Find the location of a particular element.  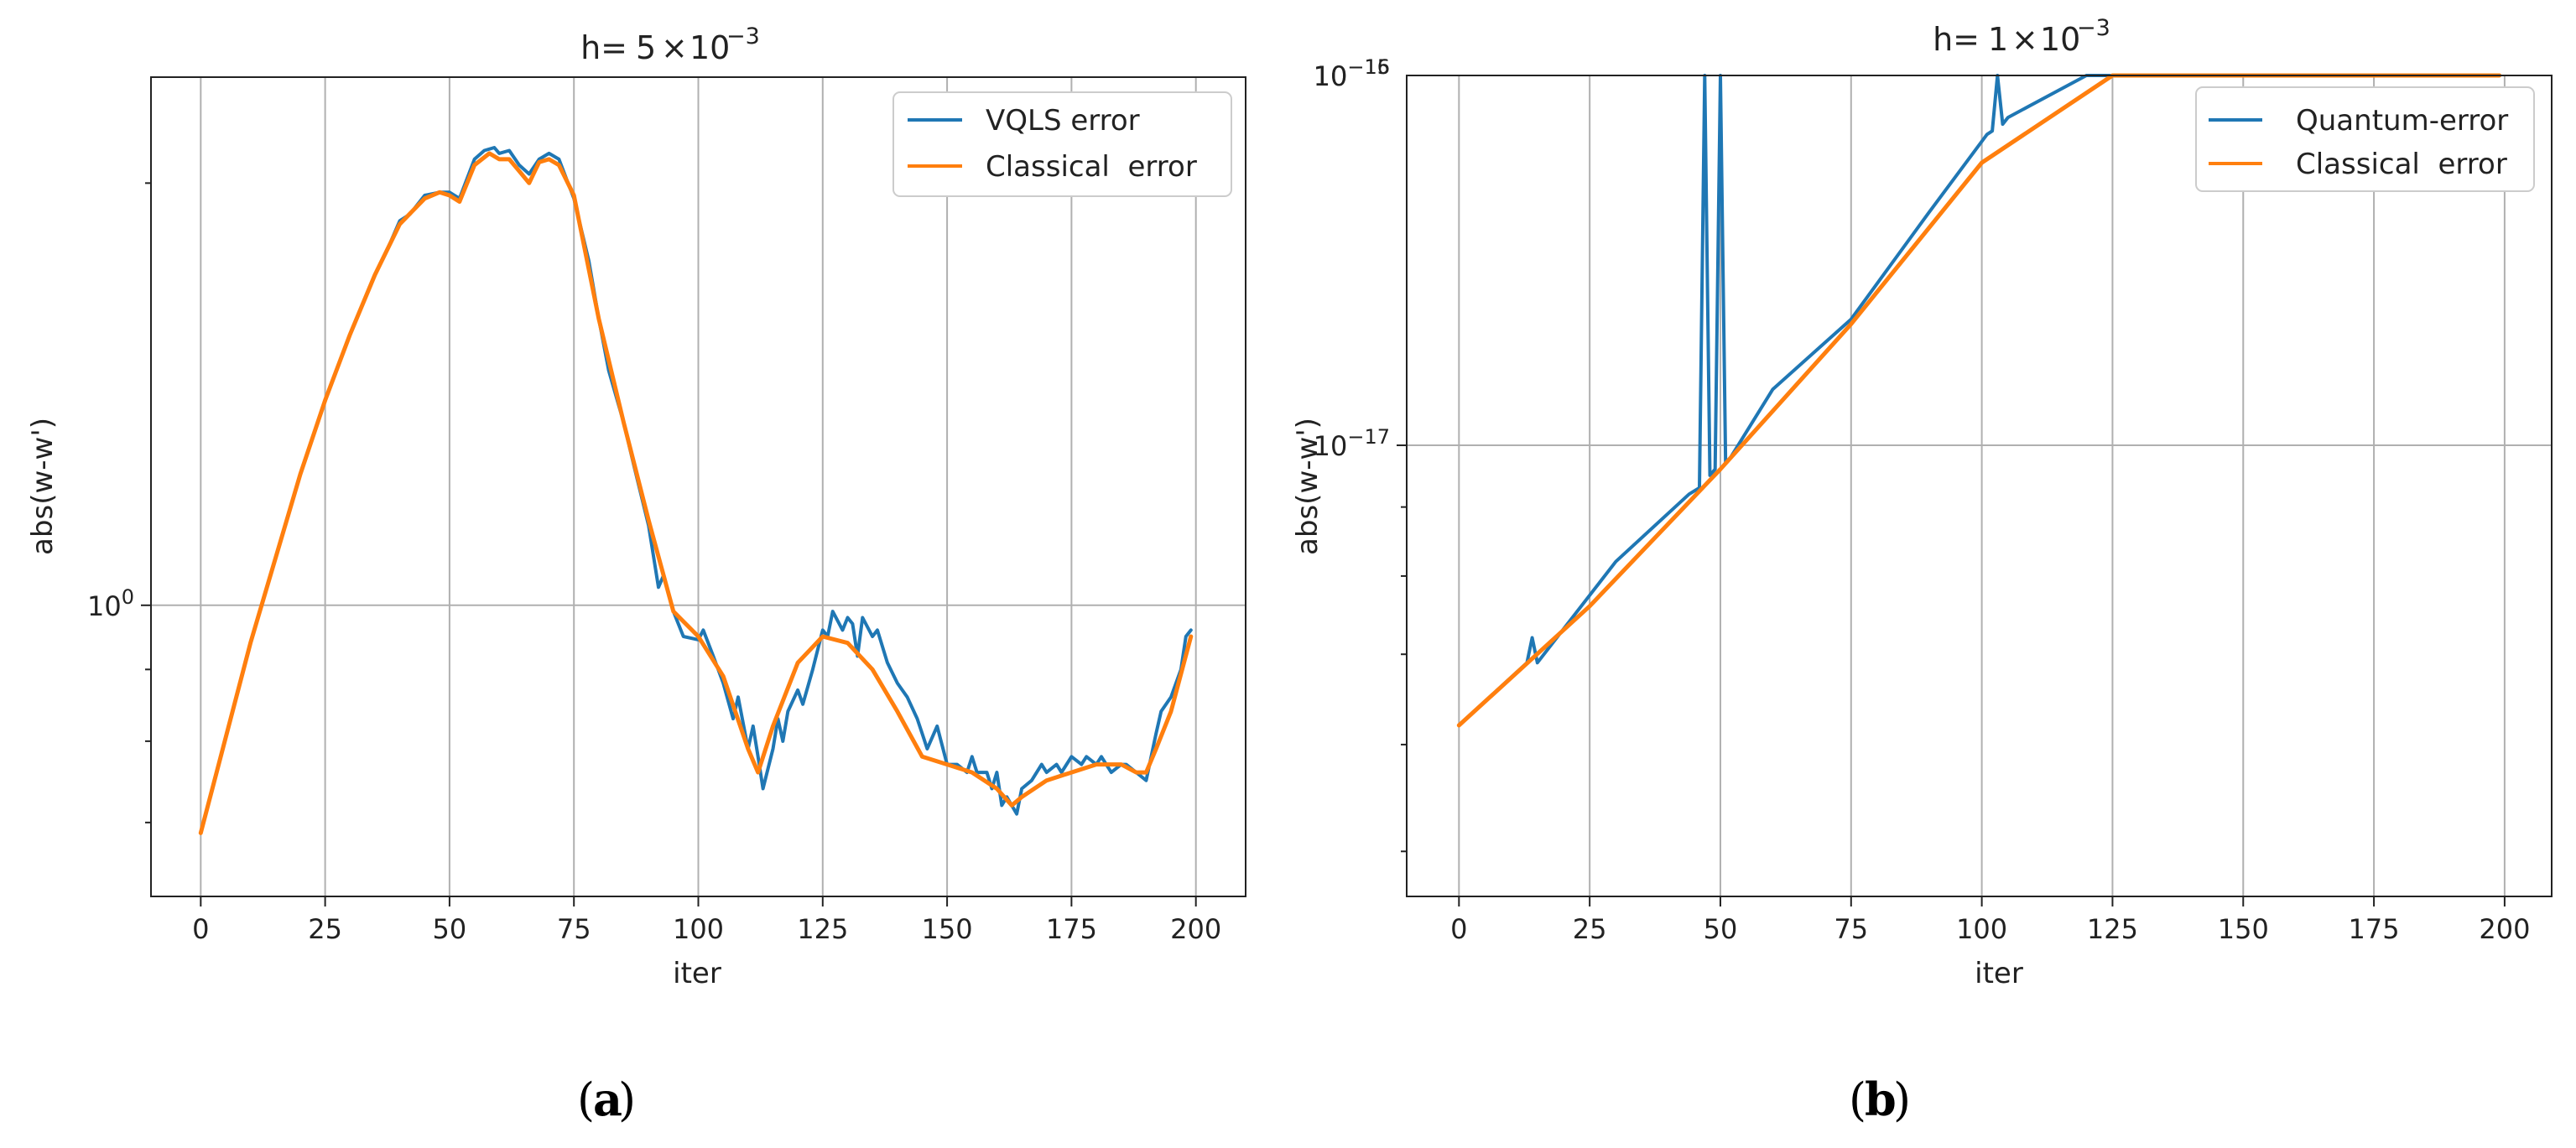

panel-b-title-times: × is located at coordinates (2024, 39).